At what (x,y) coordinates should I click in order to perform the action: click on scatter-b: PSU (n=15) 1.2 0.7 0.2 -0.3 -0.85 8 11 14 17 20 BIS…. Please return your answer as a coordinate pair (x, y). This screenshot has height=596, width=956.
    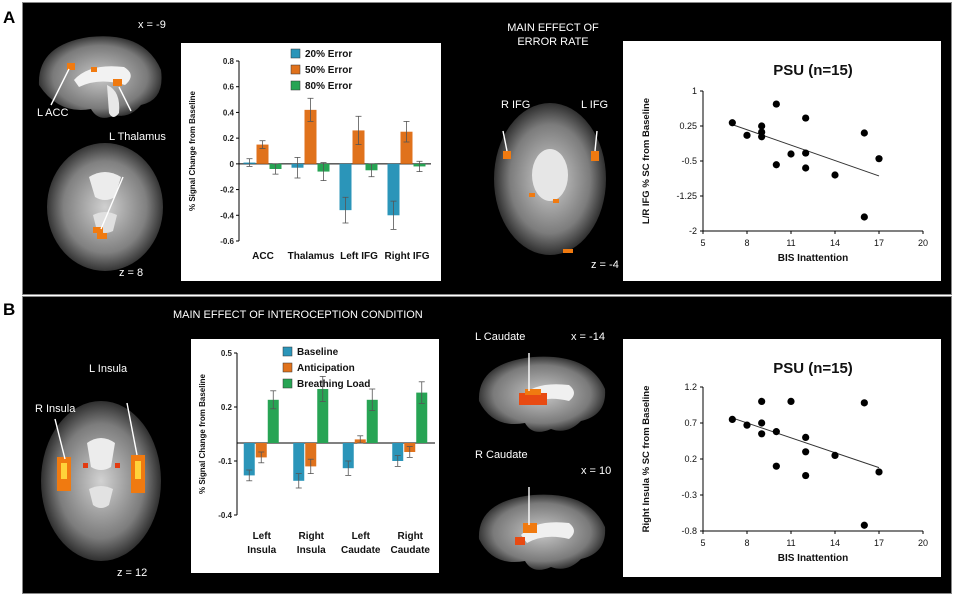
    Looking at the image, I should click on (784, 462).